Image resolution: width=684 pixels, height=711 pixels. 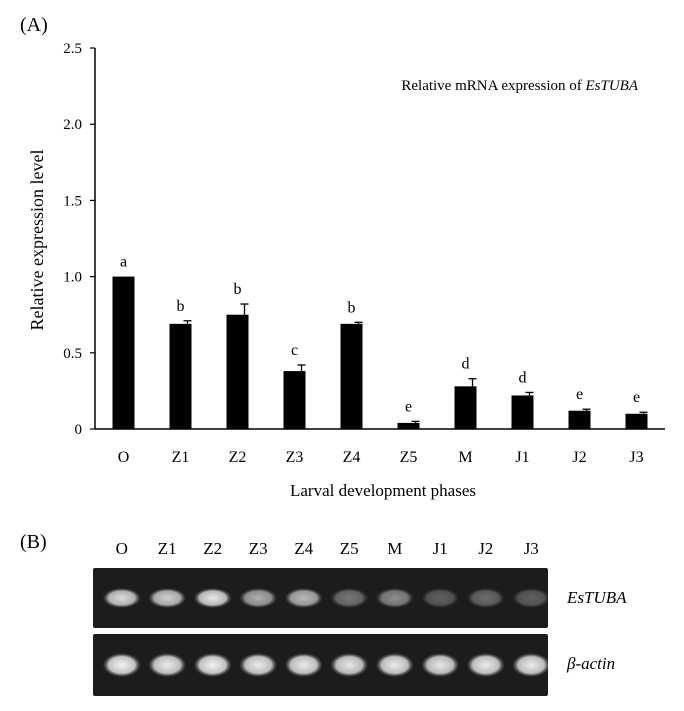 I want to click on chart-title-gene: EsTUBA, so click(x=612, y=86).